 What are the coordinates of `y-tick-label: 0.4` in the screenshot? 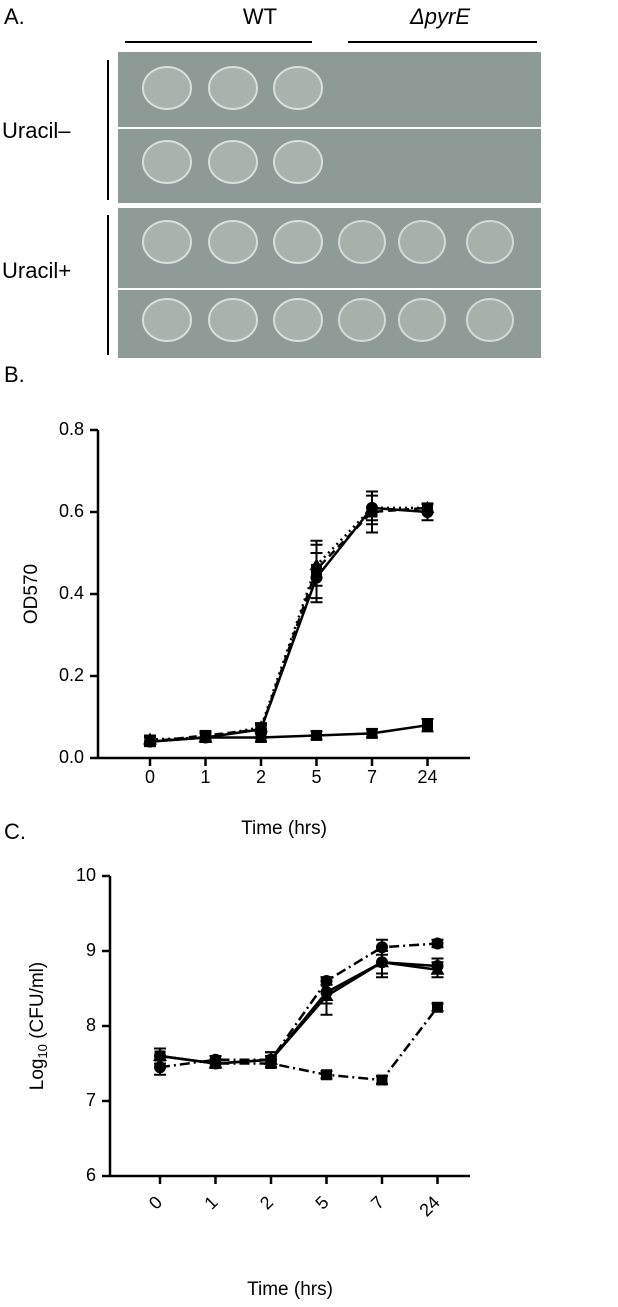 It's located at (71, 593).